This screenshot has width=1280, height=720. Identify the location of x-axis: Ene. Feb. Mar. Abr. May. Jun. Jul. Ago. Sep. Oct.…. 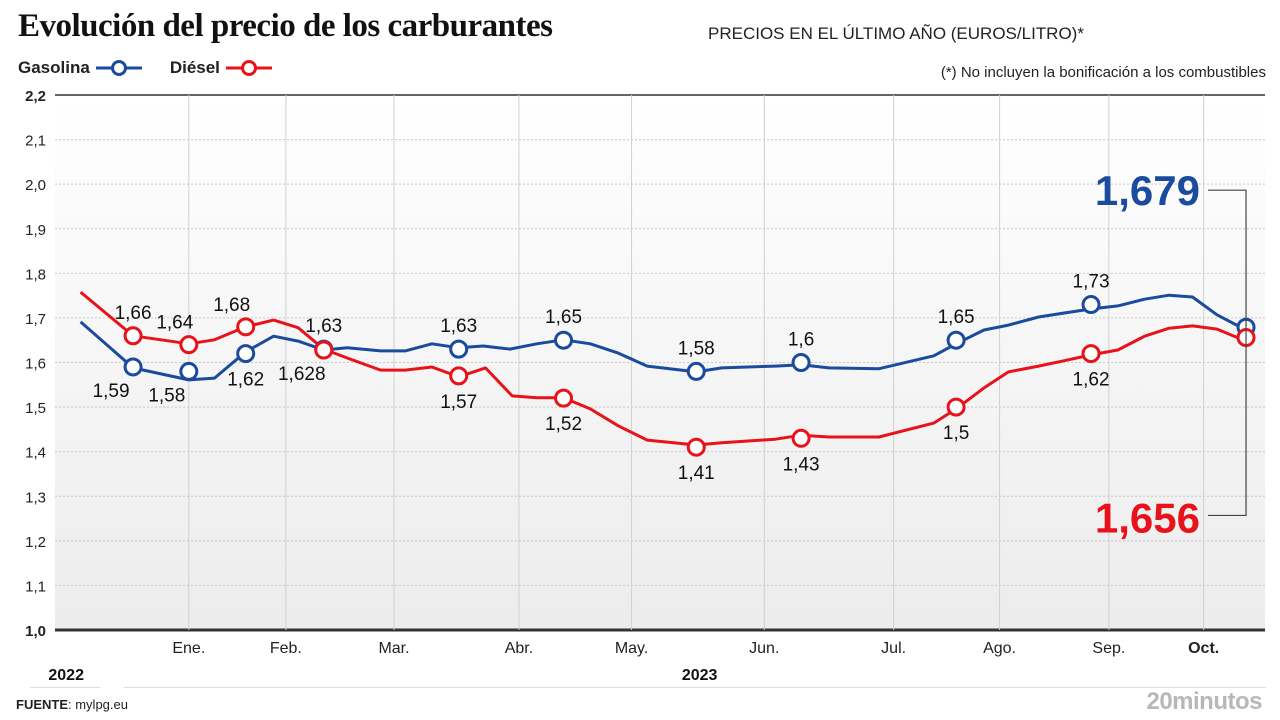
(633, 662).